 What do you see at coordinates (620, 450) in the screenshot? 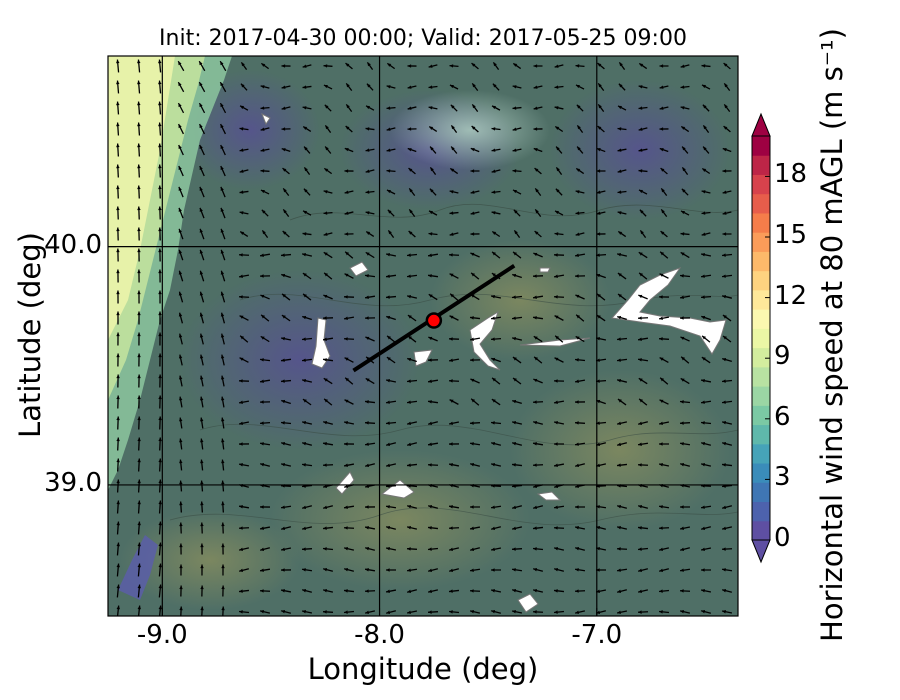
I see `terrain-shading` at bounding box center [620, 450].